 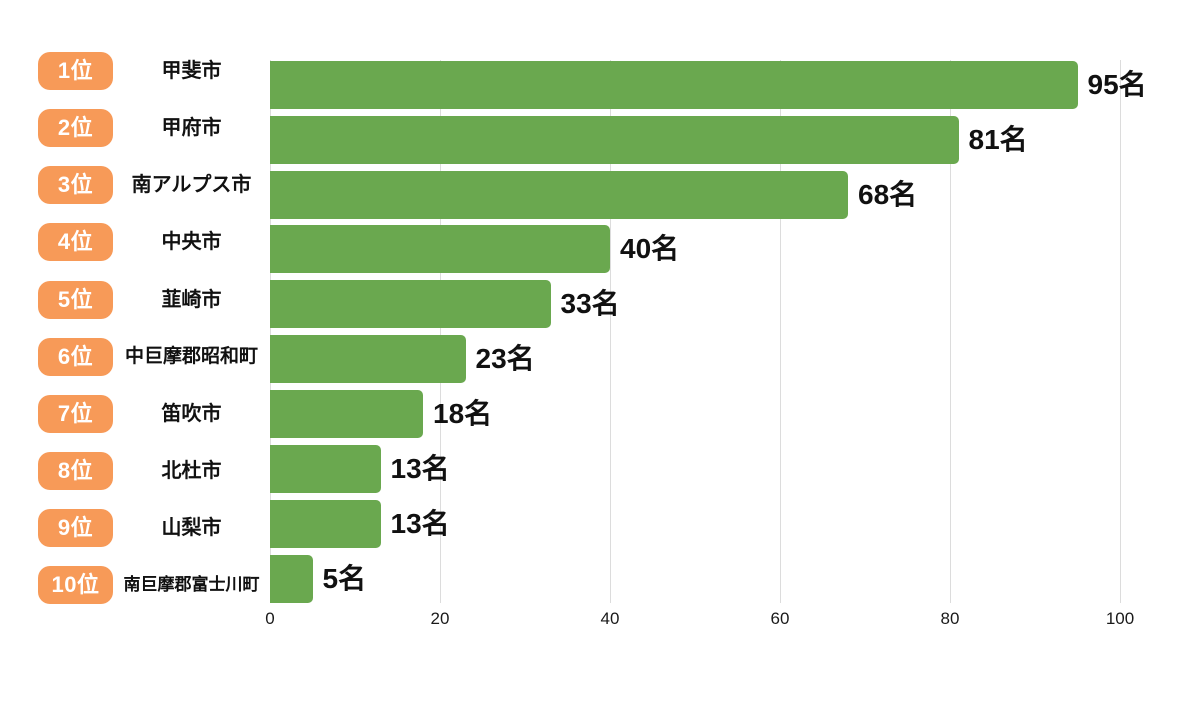 I want to click on value-label: 23名, so click(x=505, y=359).